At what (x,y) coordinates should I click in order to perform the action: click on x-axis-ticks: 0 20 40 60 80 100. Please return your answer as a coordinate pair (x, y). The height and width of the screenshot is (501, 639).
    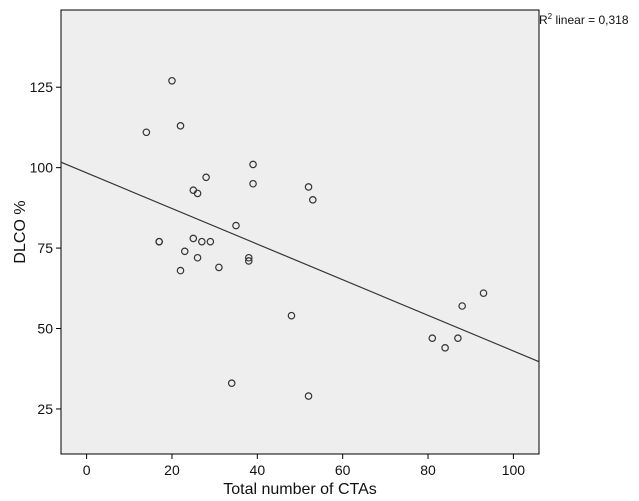
    Looking at the image, I should click on (304, 466).